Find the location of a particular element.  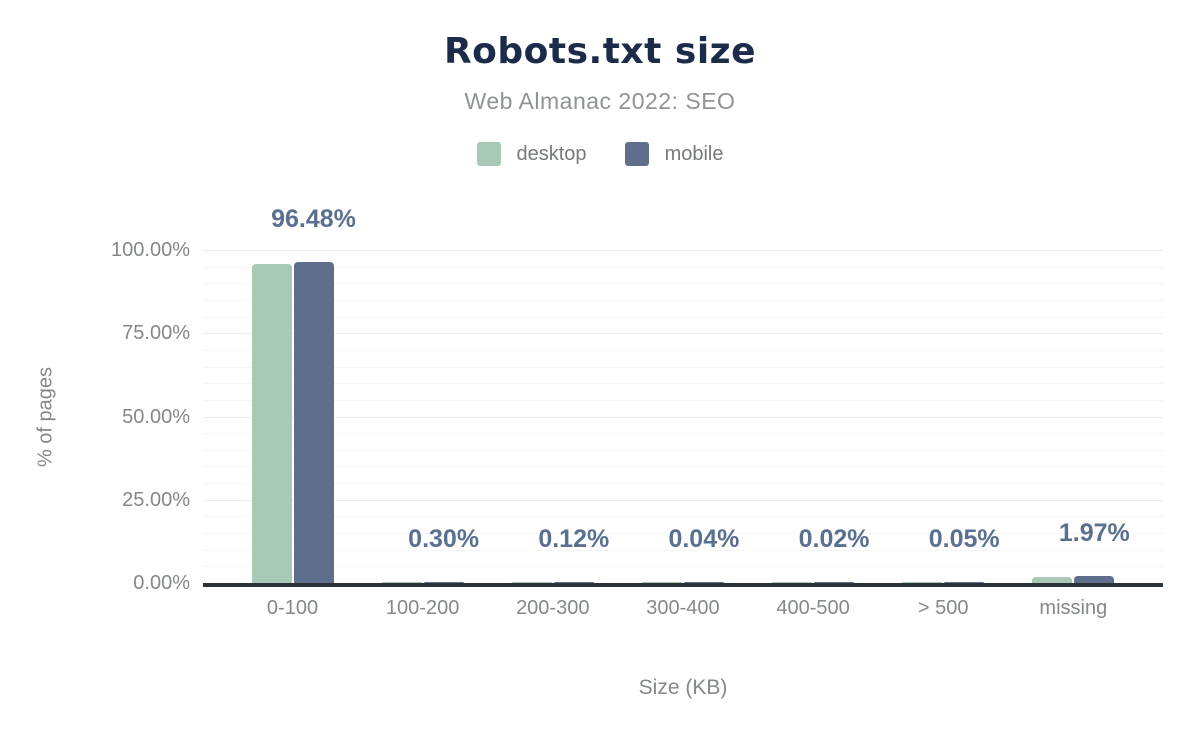

gridline-15pct is located at coordinates (683, 534).